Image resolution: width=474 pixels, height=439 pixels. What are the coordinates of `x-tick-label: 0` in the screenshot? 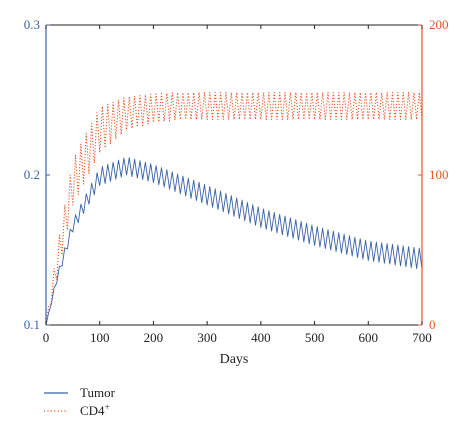 It's located at (46, 337).